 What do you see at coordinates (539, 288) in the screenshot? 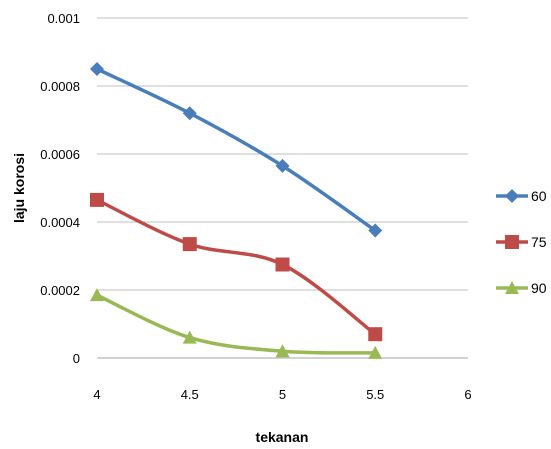
I see `legend-label-90: 90` at bounding box center [539, 288].